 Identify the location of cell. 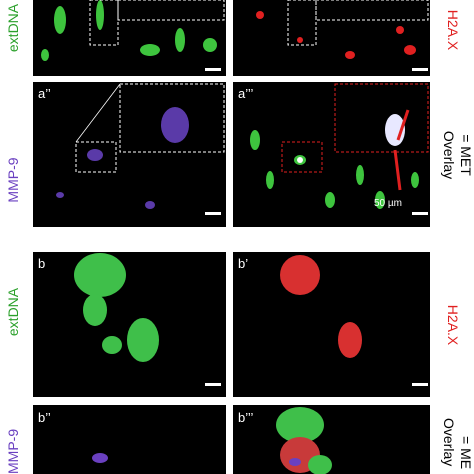
(100, 458).